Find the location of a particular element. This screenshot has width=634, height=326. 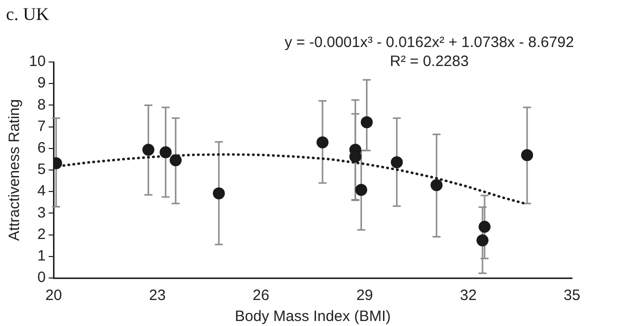

y-axis-title: Attractiveness Rating is located at coordinates (15, 170).